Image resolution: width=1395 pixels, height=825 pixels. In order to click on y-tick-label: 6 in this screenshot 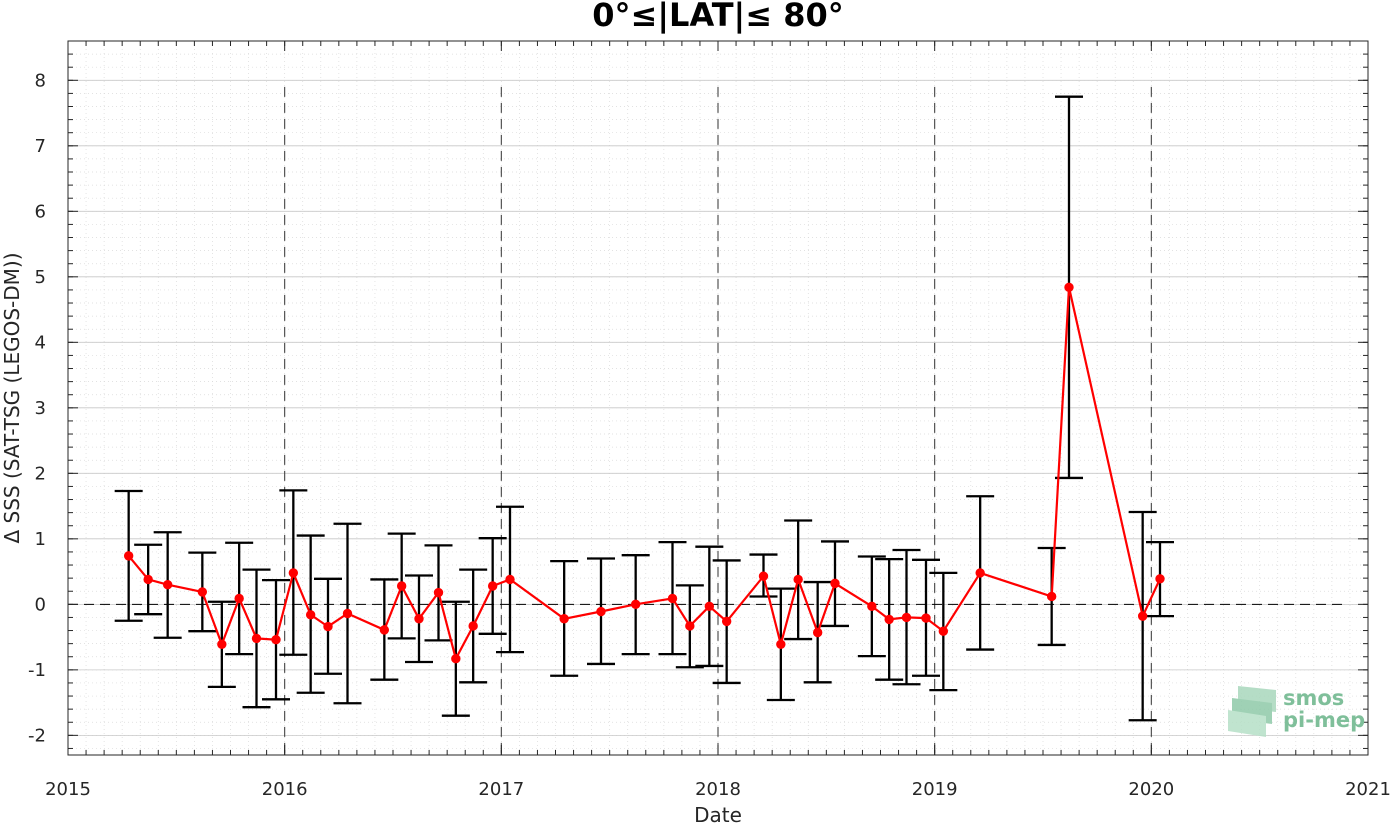, I will do `click(40, 211)`.